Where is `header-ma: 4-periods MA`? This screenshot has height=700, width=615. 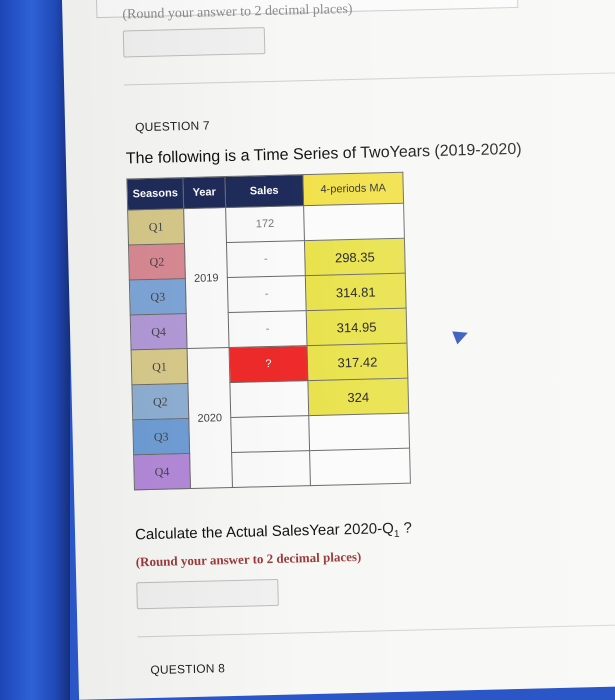
header-ma: 4-periods MA is located at coordinates (353, 189).